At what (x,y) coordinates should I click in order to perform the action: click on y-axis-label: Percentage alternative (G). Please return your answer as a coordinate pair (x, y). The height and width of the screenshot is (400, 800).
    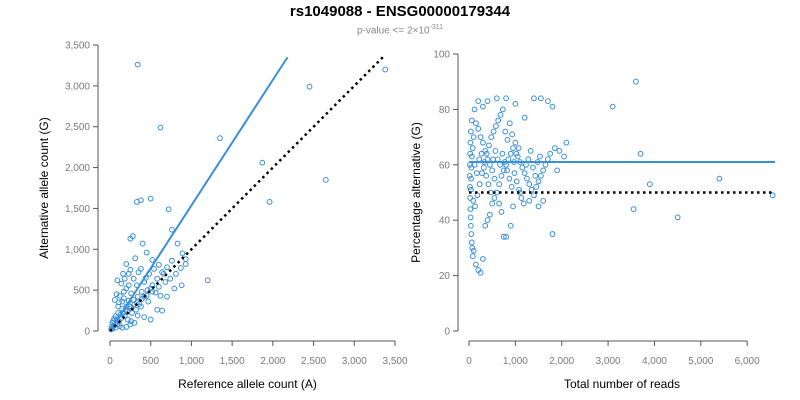
    Looking at the image, I should click on (416, 192).